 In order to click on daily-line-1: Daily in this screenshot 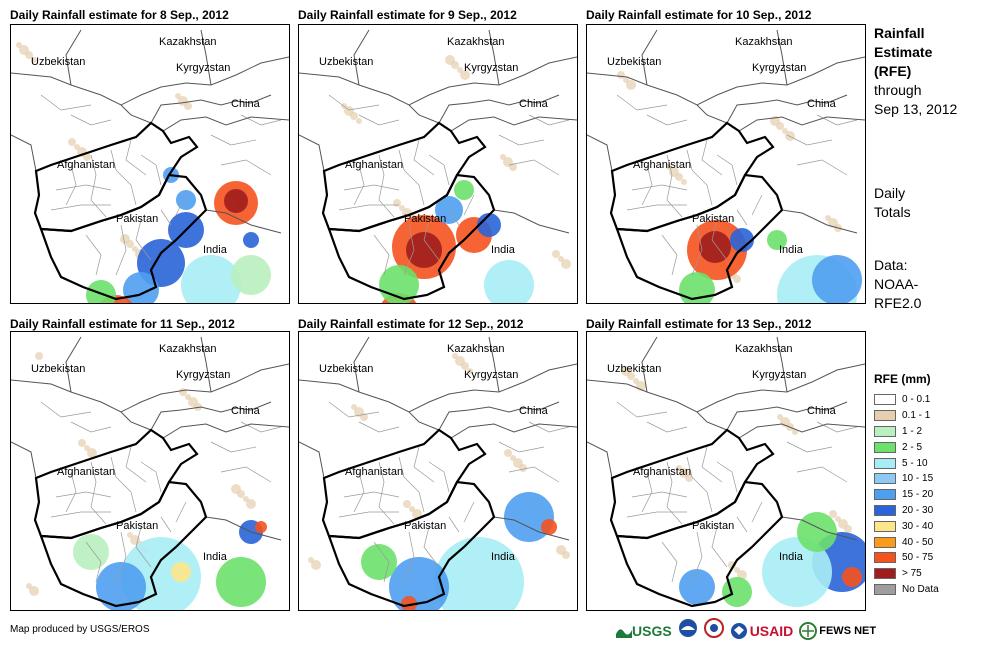, I will do `click(890, 193)`.